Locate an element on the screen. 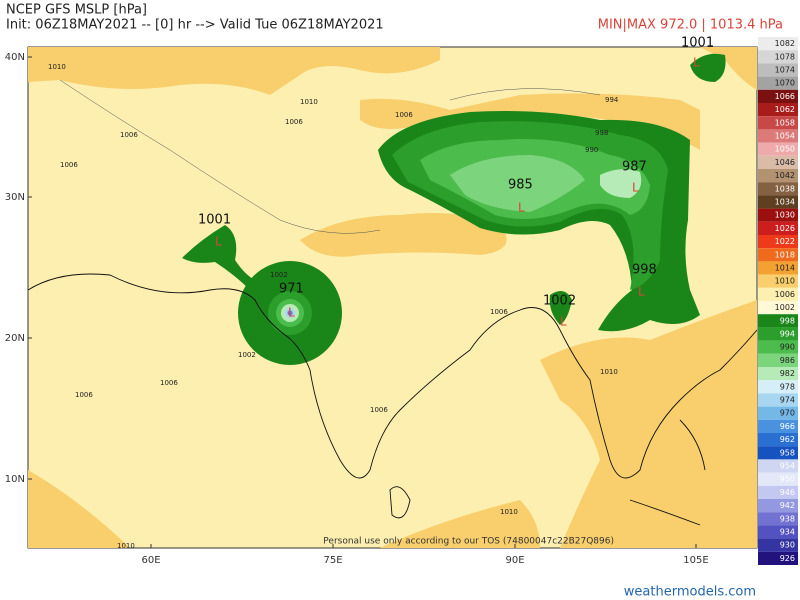 The width and height of the screenshot is (800, 600). colorbar-label: 1078 is located at coordinates (785, 56).